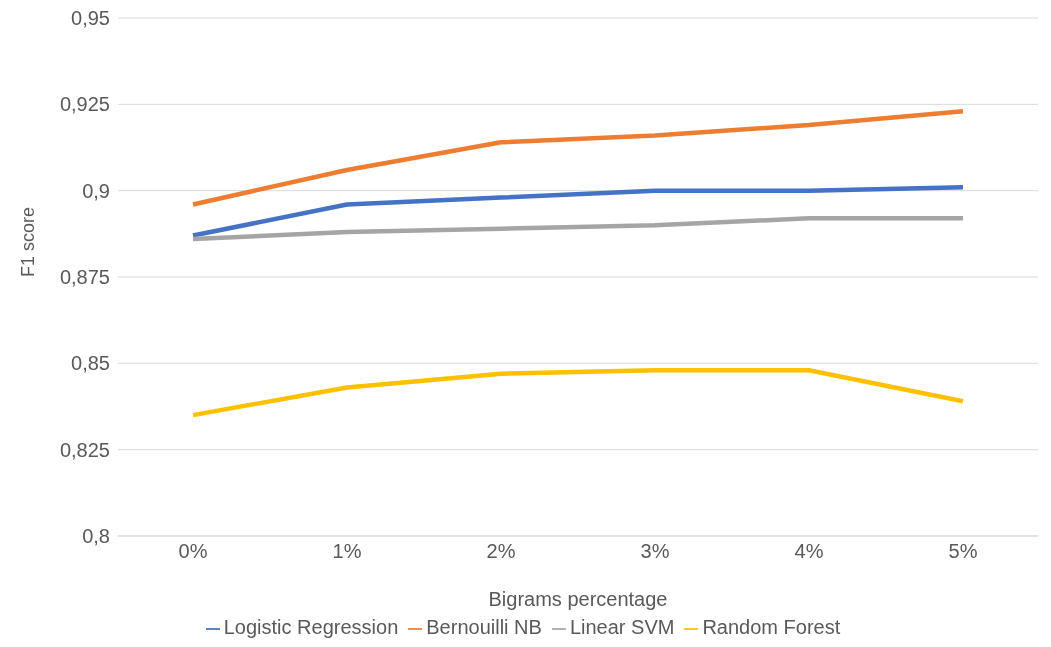  What do you see at coordinates (90, 363) in the screenshot?
I see `y-tick-label: 0,85` at bounding box center [90, 363].